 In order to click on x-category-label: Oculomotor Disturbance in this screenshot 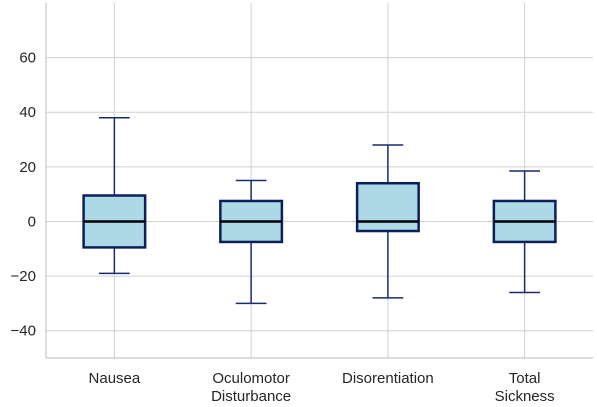, I will do `click(251, 387)`.